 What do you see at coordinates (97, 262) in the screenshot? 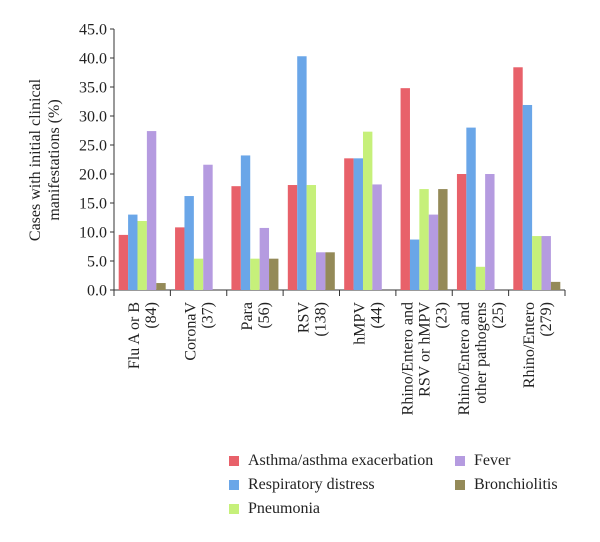
I see `y-tick-label: 5.0` at bounding box center [97, 262].